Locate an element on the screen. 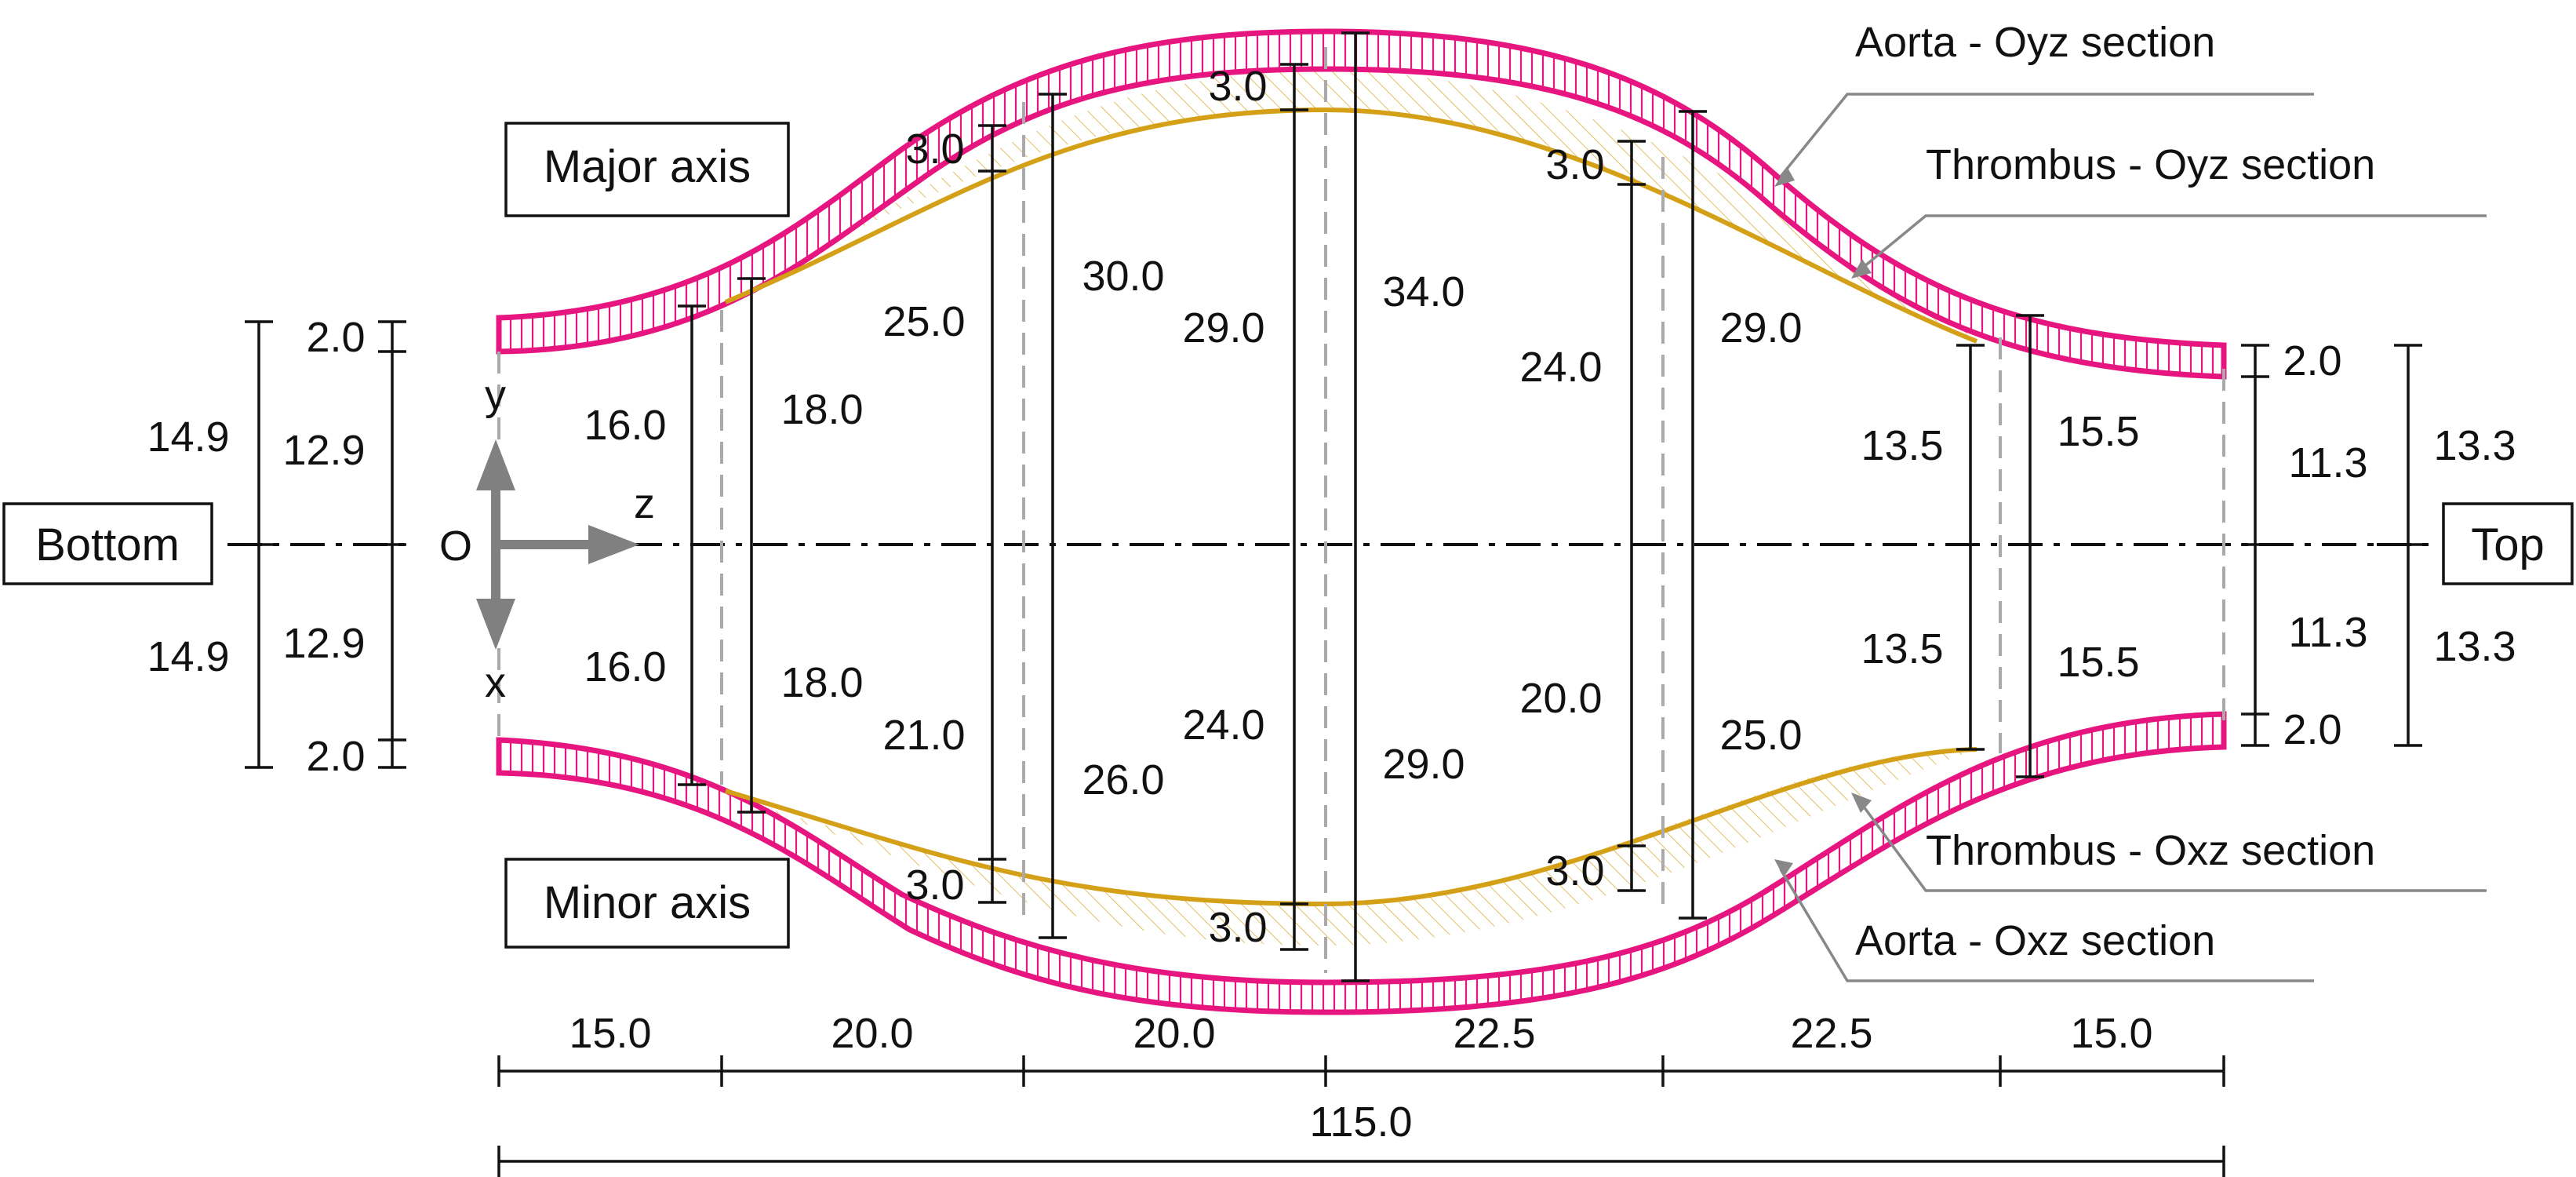  bottom-label: Bottom is located at coordinates (107, 544).